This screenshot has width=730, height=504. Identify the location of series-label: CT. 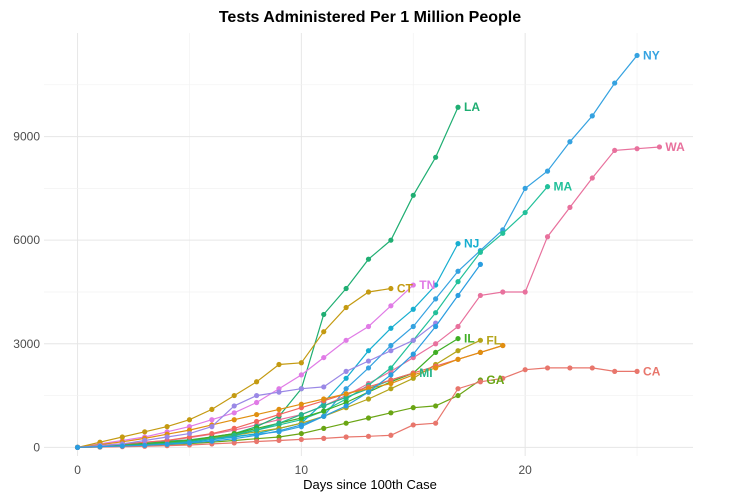
(405, 289).